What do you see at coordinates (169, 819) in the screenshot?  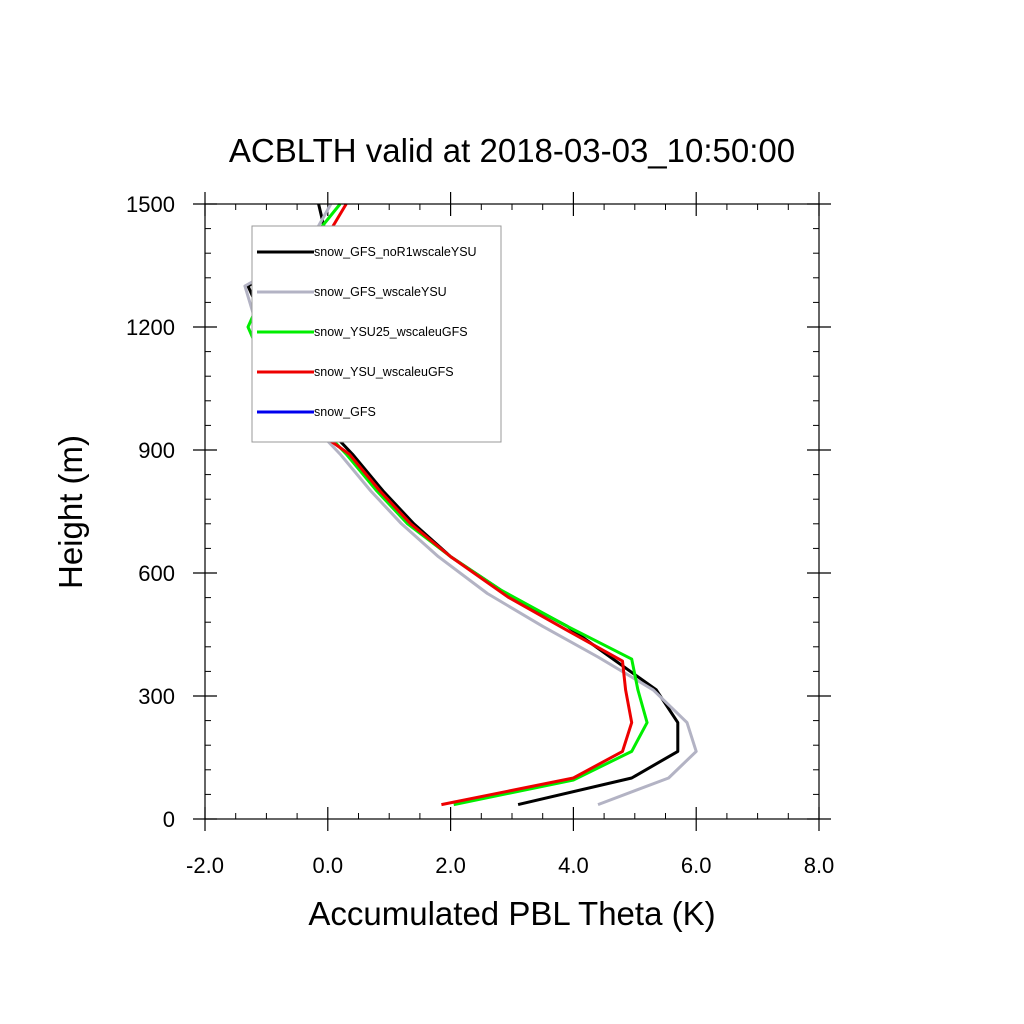 I see `y-tick-label: 0` at bounding box center [169, 819].